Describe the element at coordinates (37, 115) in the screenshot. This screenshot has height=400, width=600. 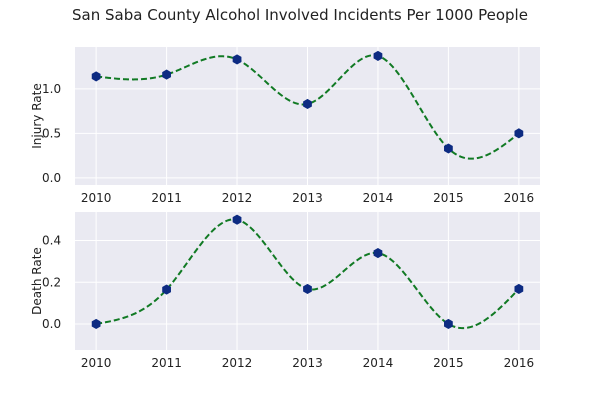
I see `injury-ylabel: Injury Rate` at that location.